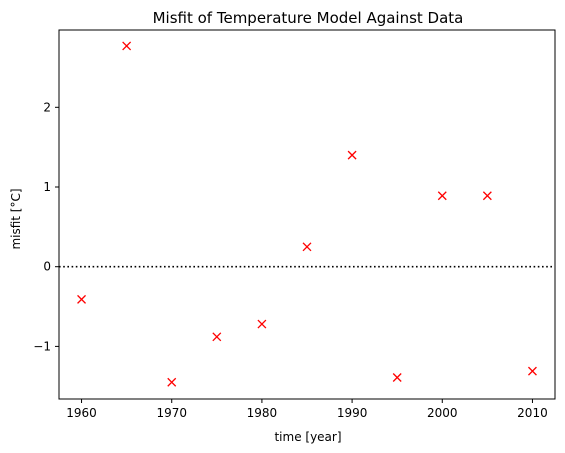 The height and width of the screenshot is (453, 565). Describe the element at coordinates (16, 218) in the screenshot. I see `y-axis-label: misfit [°C]` at that location.